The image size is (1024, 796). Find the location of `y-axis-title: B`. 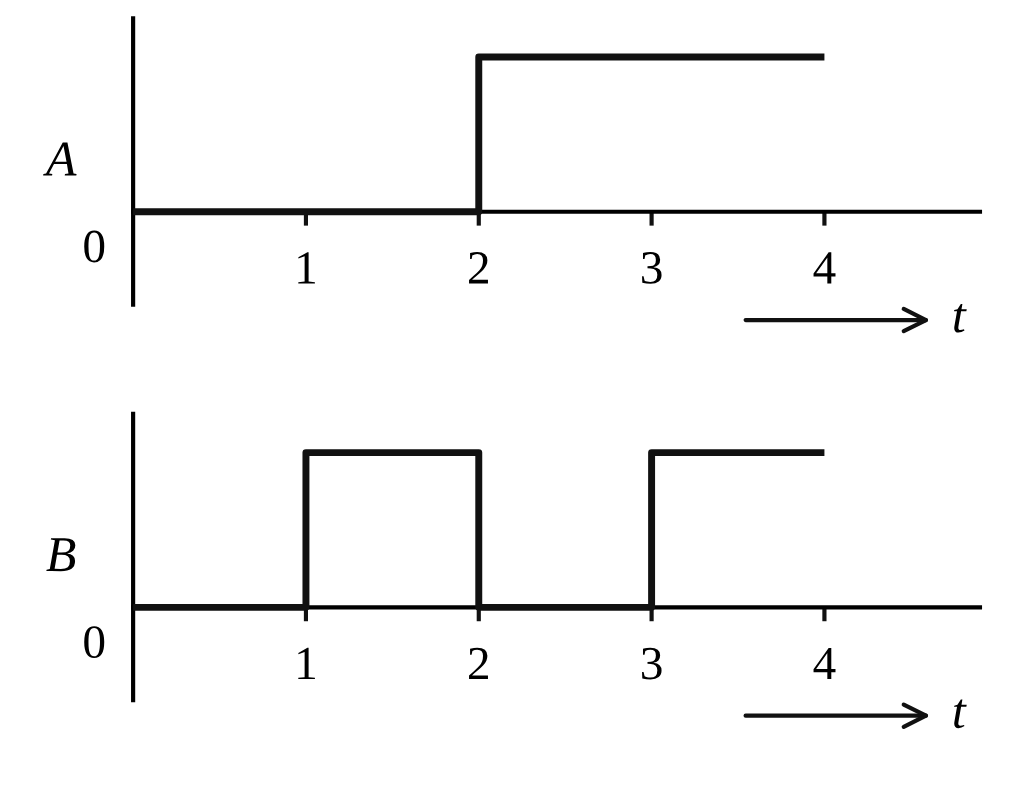

y-axis-title: B is located at coordinates (61, 555).